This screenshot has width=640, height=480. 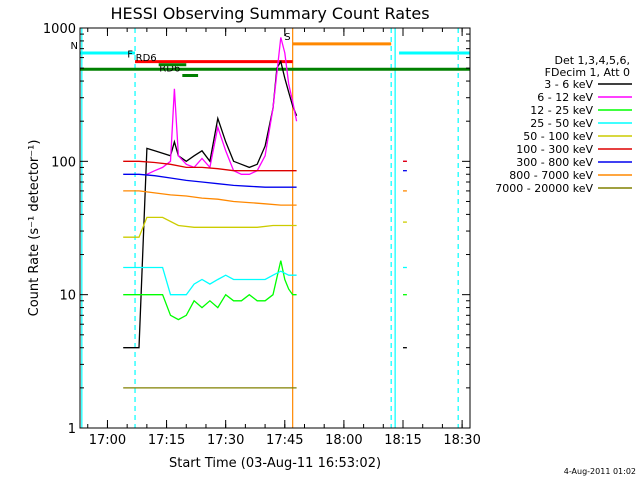 What do you see at coordinates (592, 60) in the screenshot?
I see `legend-header-1: Det 1,3,4,5,6,` at bounding box center [592, 60].